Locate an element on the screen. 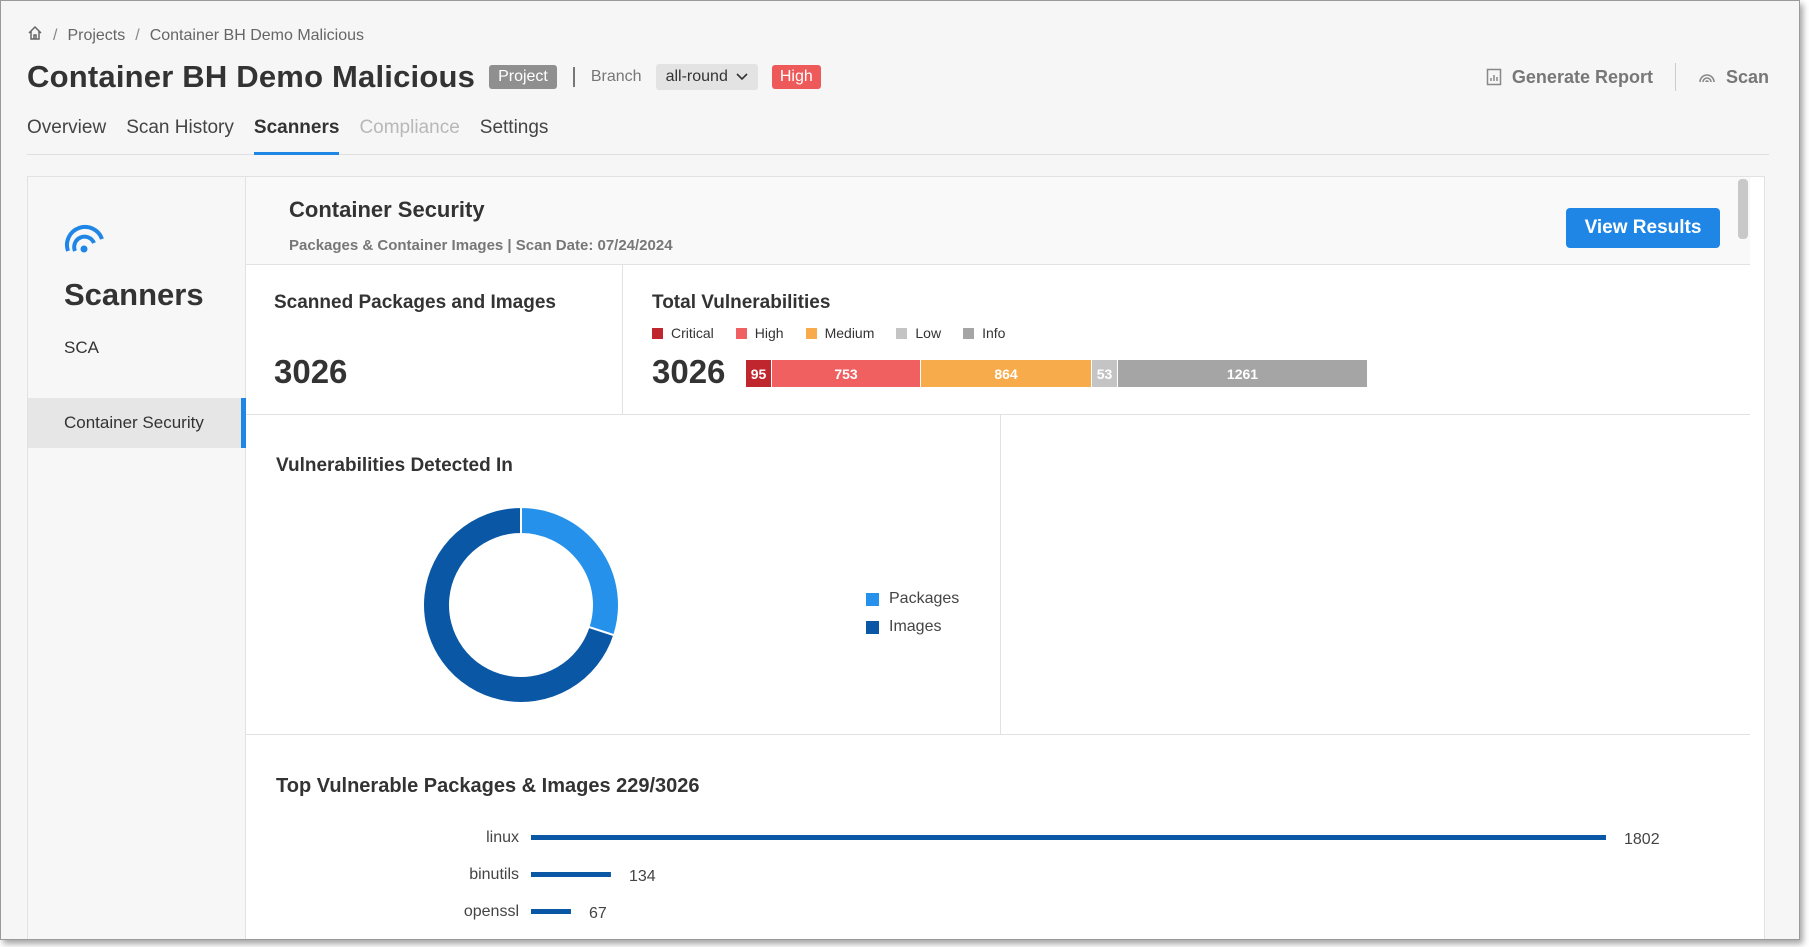  report-icon is located at coordinates (1494, 77).